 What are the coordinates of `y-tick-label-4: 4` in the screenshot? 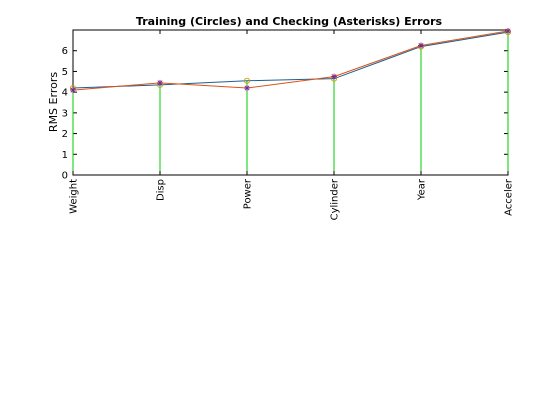 It's located at (65, 93).